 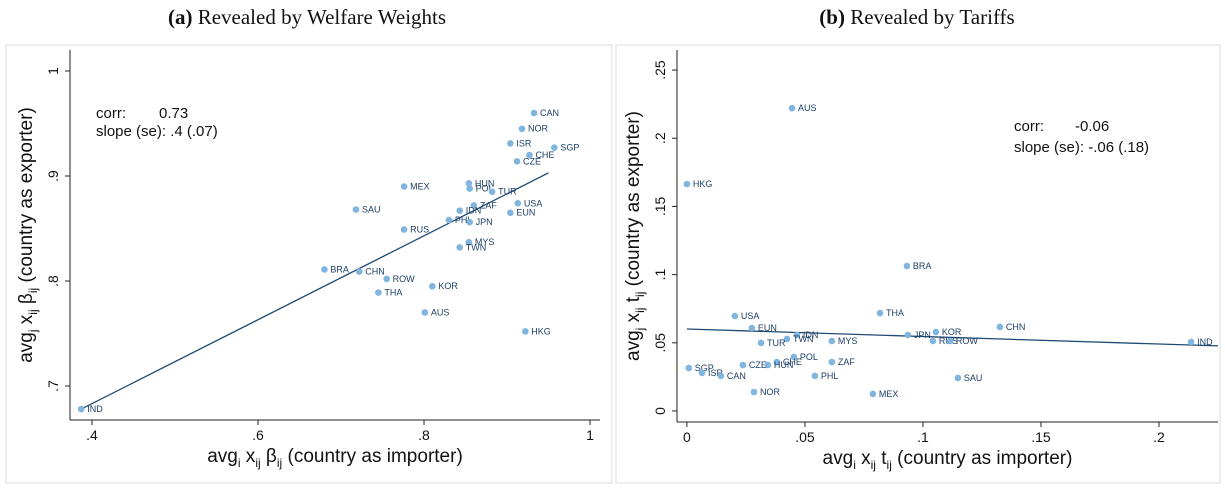 I want to click on annotation: slope (se): .4 (.07), so click(x=157, y=131).